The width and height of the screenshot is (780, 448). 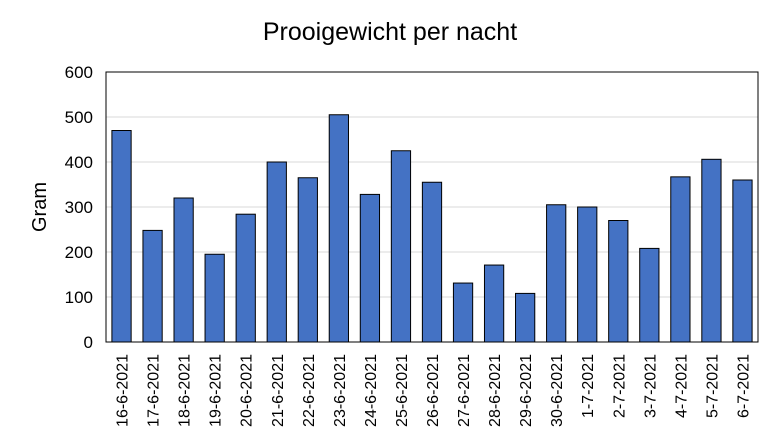 What do you see at coordinates (79, 252) in the screenshot?
I see `y-tick-label: 200` at bounding box center [79, 252].